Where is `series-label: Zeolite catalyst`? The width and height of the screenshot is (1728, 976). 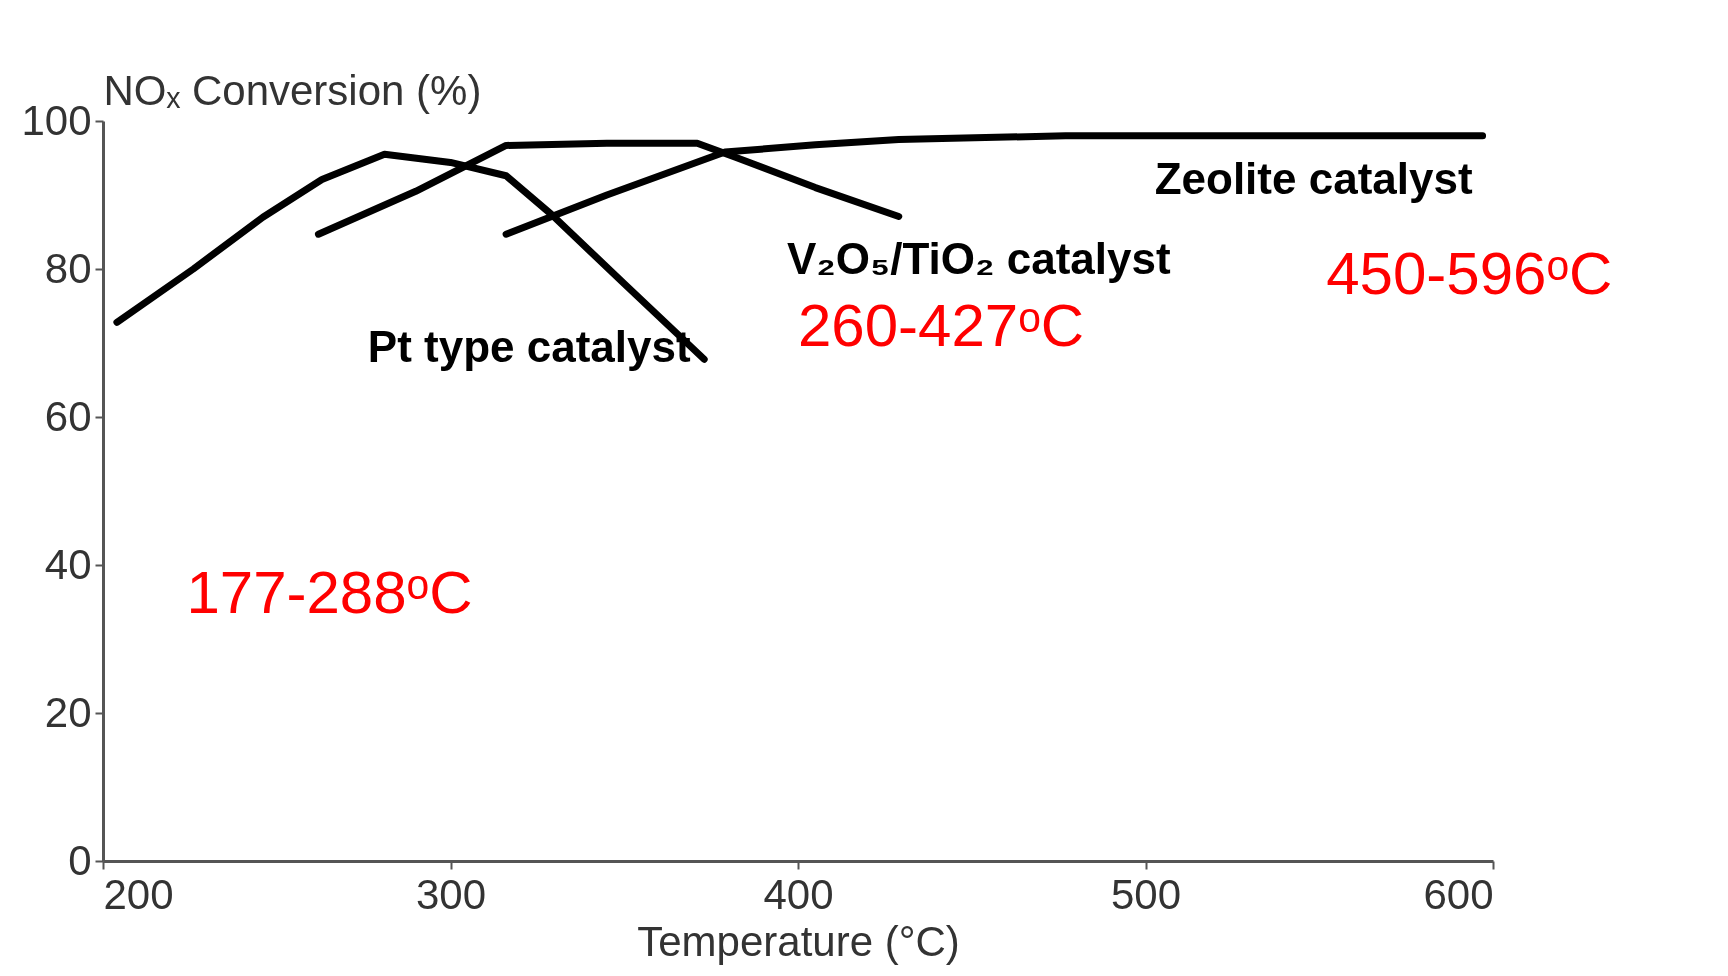 series-label: Zeolite catalyst is located at coordinates (1313, 178).